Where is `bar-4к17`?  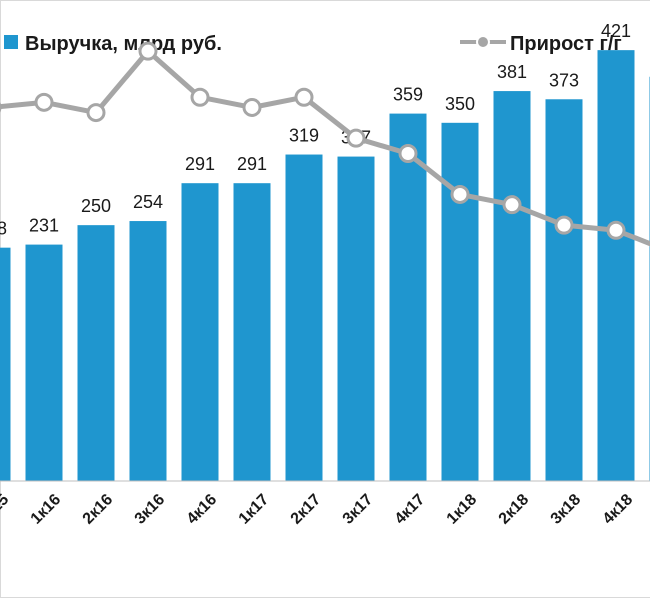 bar-4к17 is located at coordinates (408, 297).